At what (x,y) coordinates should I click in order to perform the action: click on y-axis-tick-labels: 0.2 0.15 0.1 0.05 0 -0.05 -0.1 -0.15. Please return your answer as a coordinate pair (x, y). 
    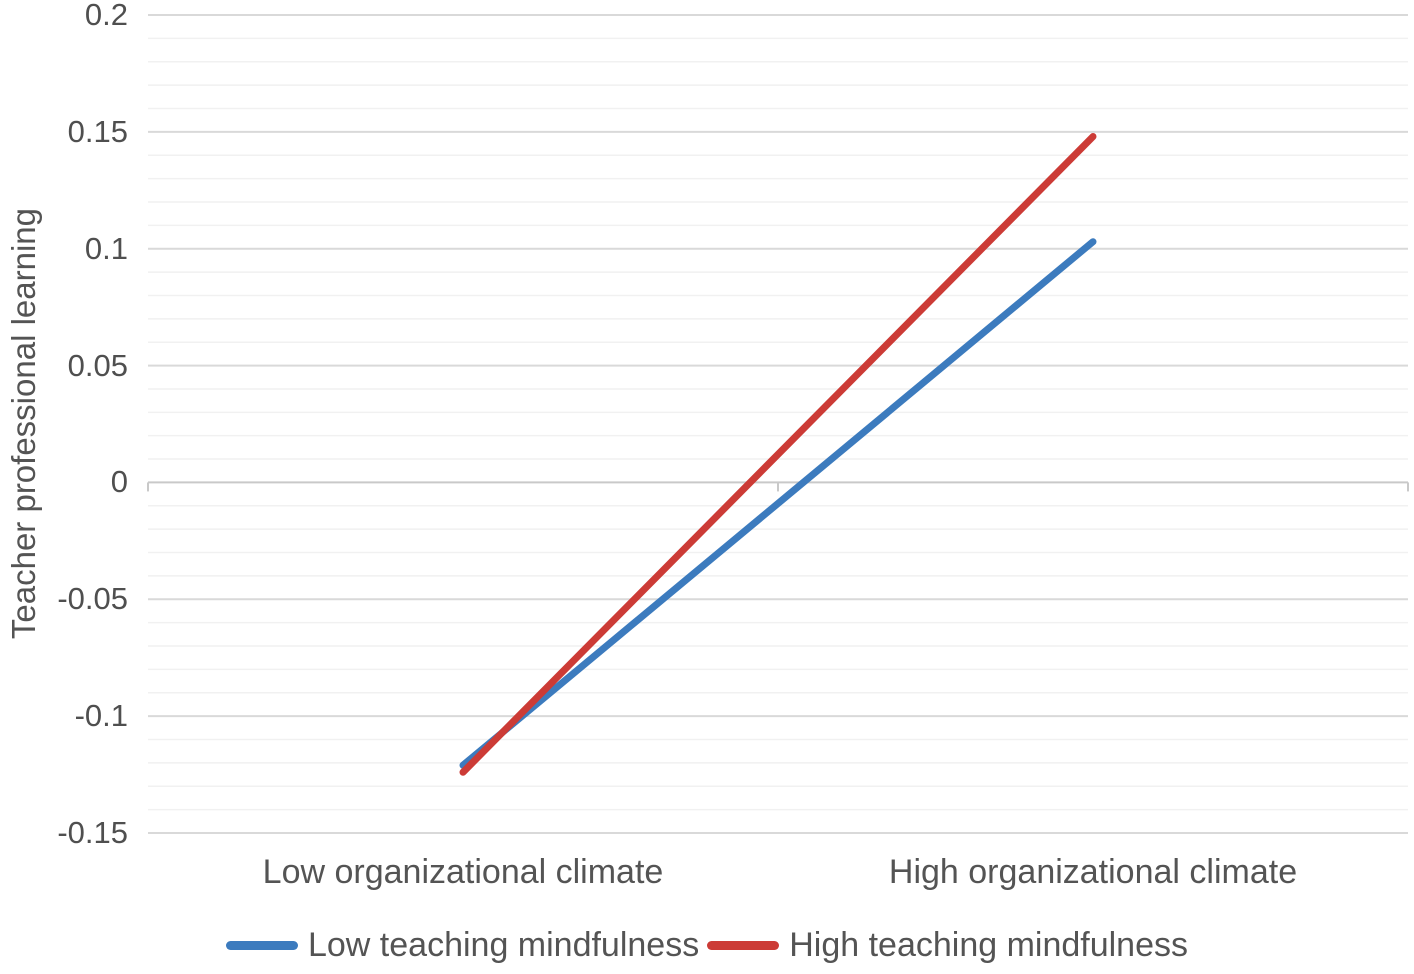
    Looking at the image, I should click on (64, 425).